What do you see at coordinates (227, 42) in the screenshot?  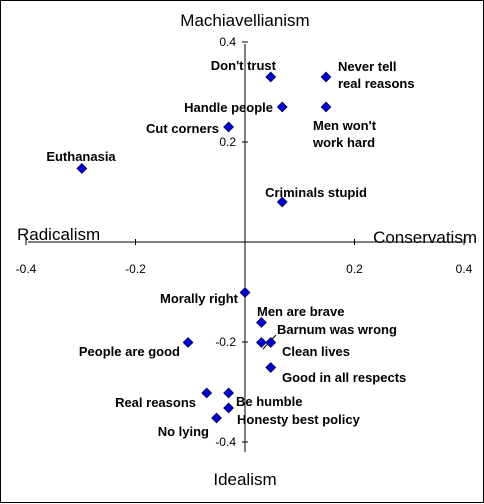 I see `y-tick-label: 0.4` at bounding box center [227, 42].